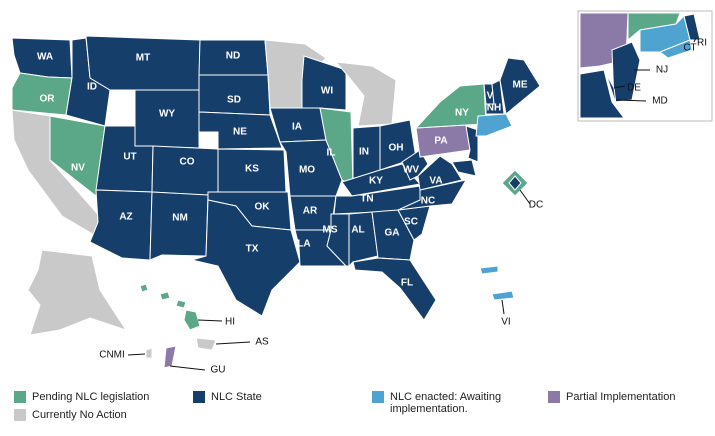 Image resolution: width=715 pixels, height=436 pixels. I want to click on region-label: NM, so click(180, 218).